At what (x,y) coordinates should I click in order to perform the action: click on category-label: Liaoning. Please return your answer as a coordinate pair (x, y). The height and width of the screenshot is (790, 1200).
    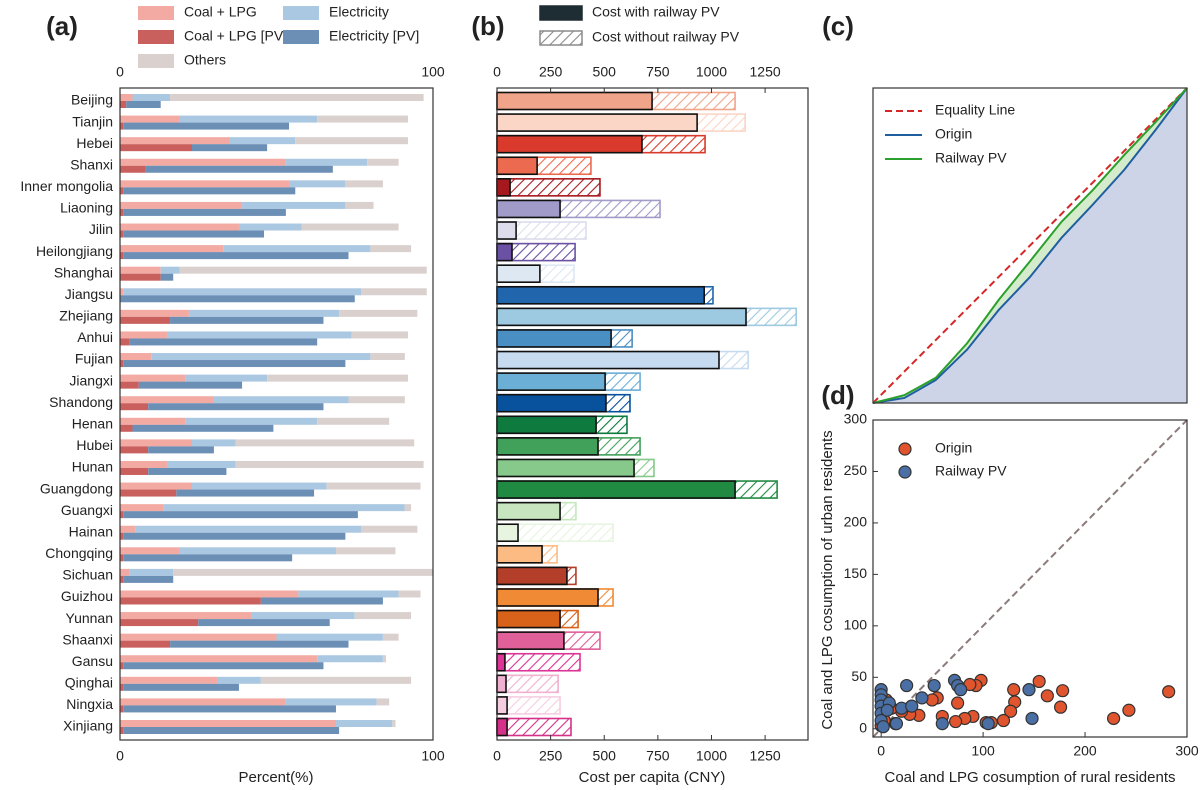
    Looking at the image, I should click on (86, 208).